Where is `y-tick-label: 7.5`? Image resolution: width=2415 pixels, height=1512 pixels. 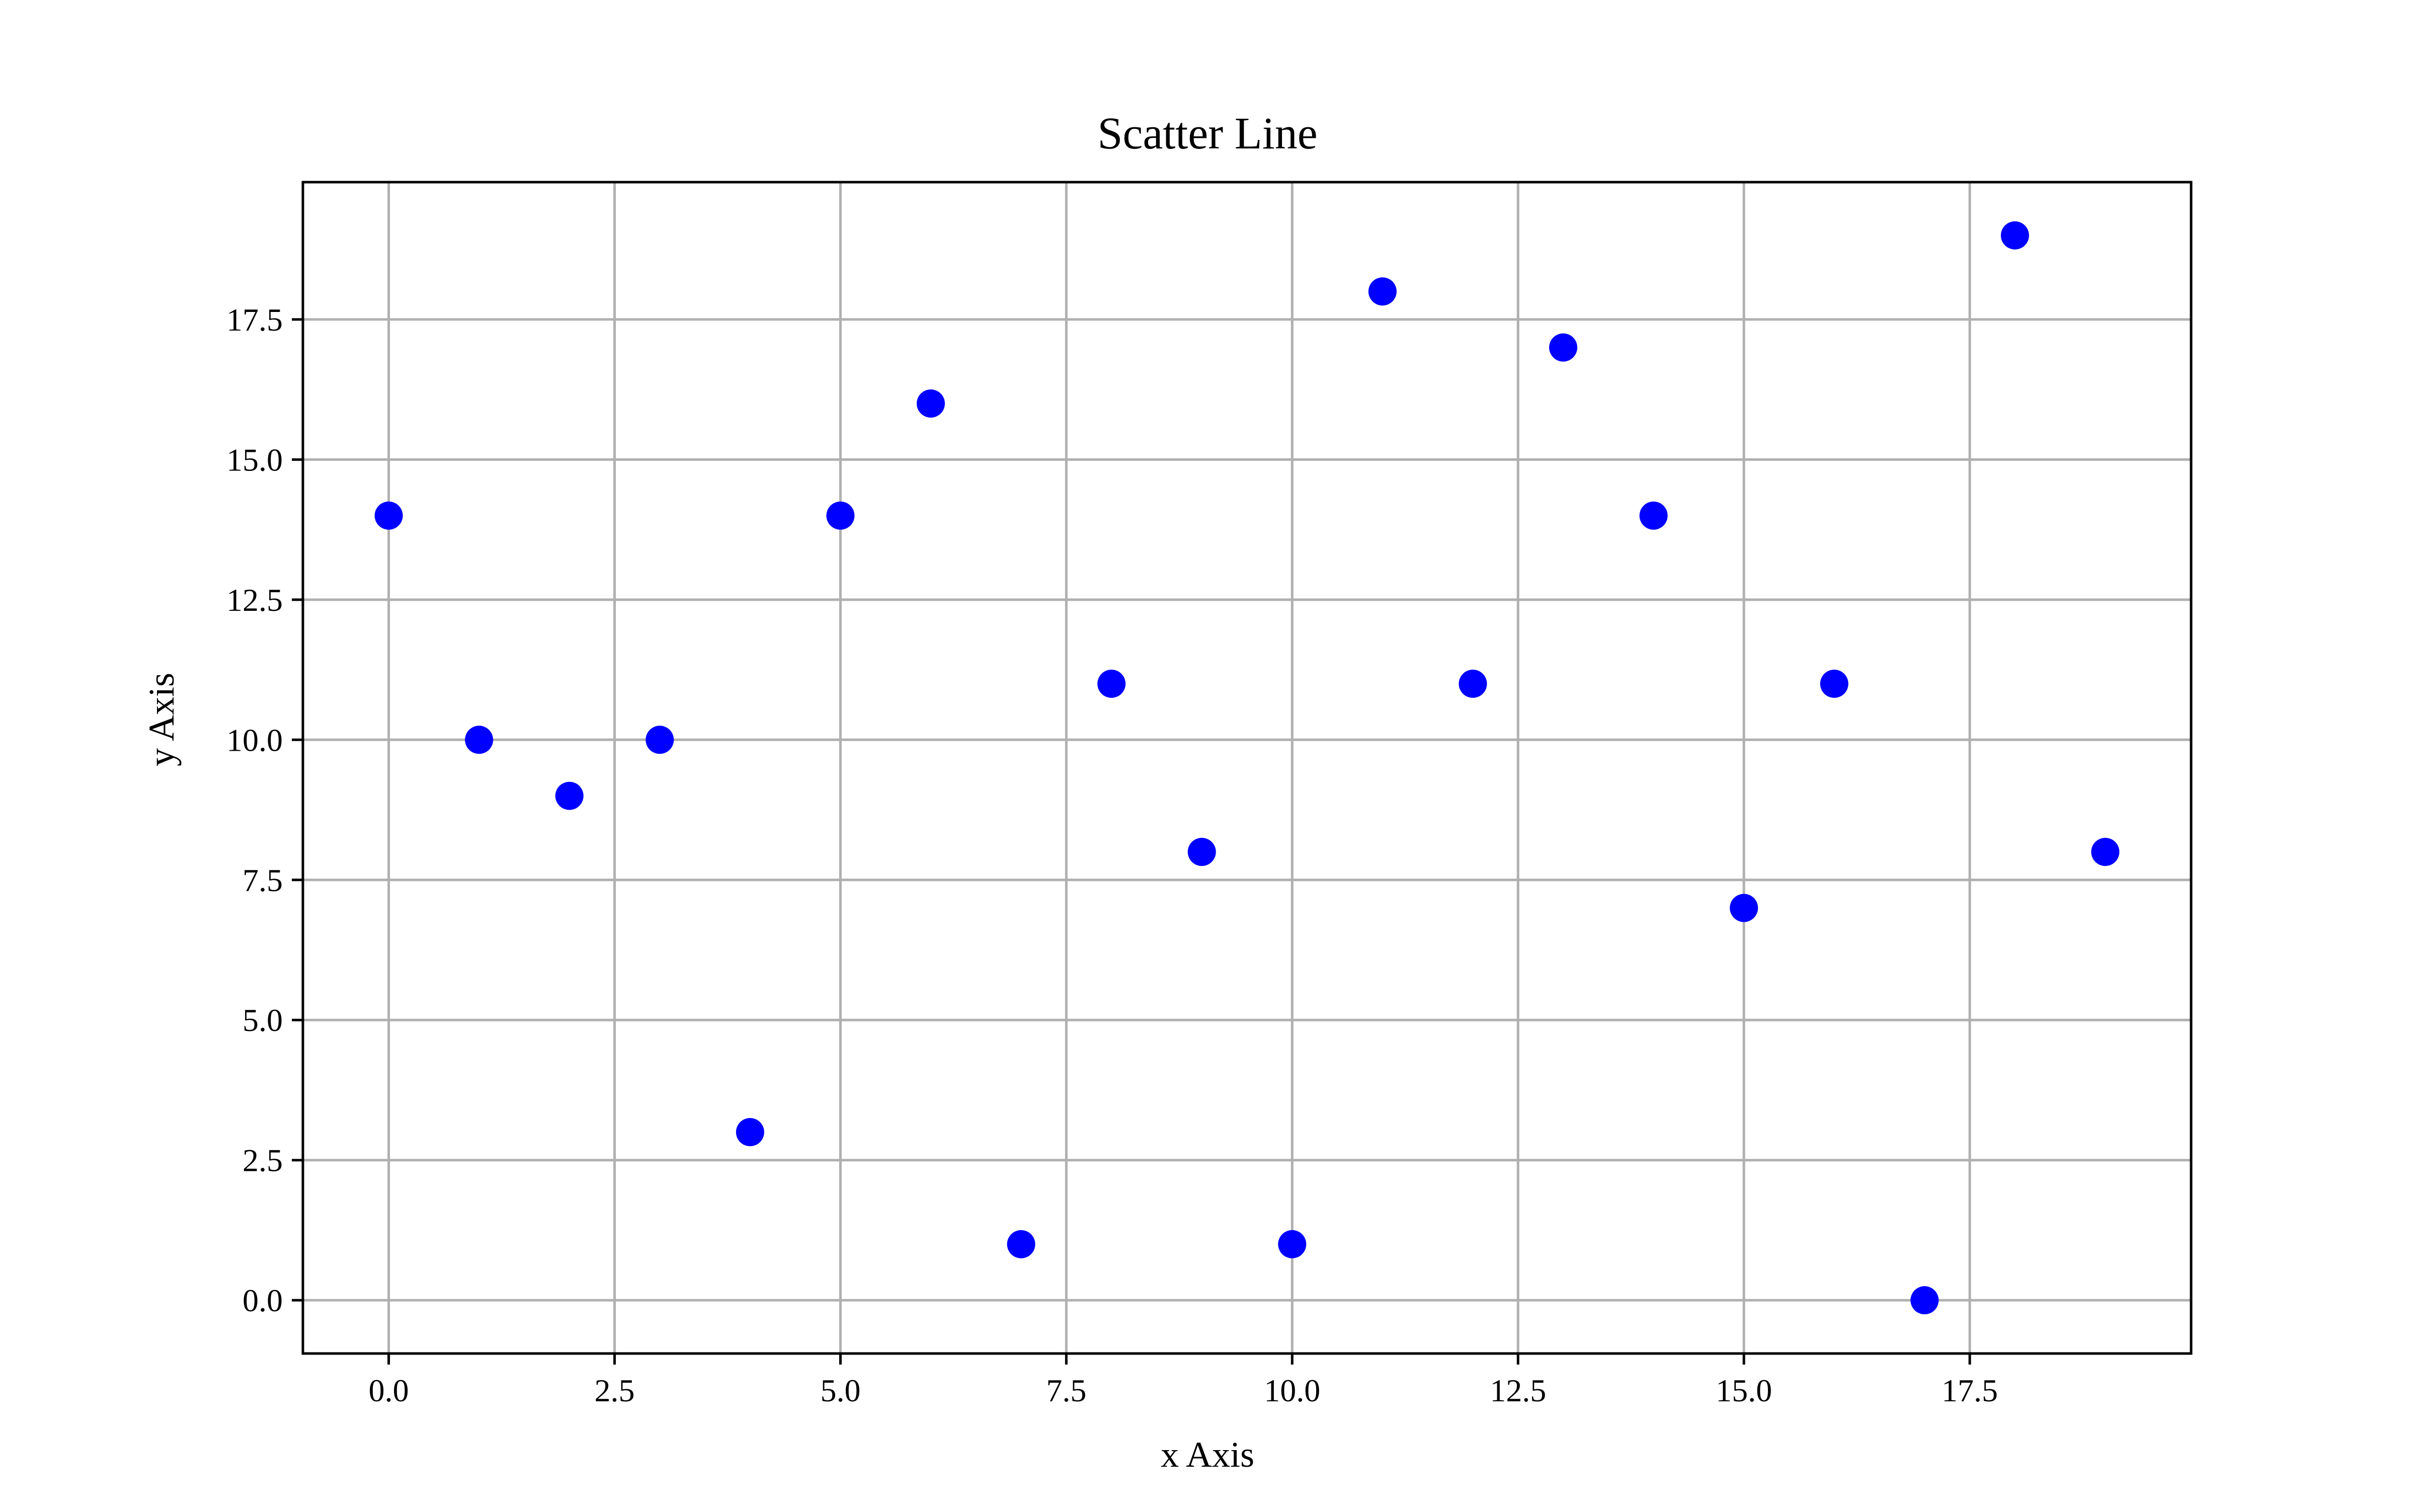 y-tick-label: 7.5 is located at coordinates (263, 880).